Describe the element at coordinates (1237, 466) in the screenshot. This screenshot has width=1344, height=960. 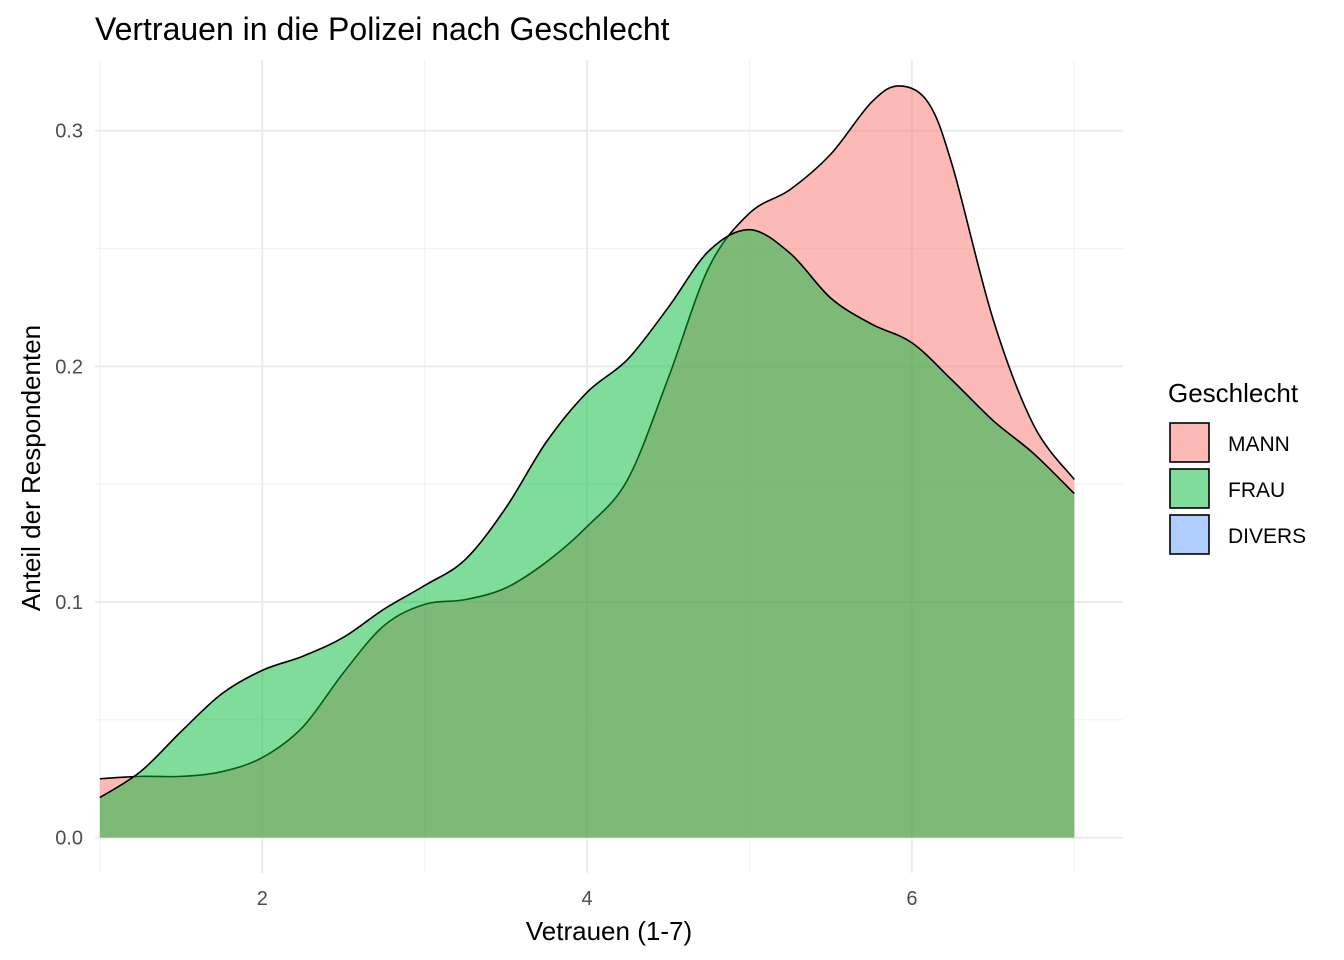
I see `legend: Geschlecht MANN FRAU DIVERS` at that location.